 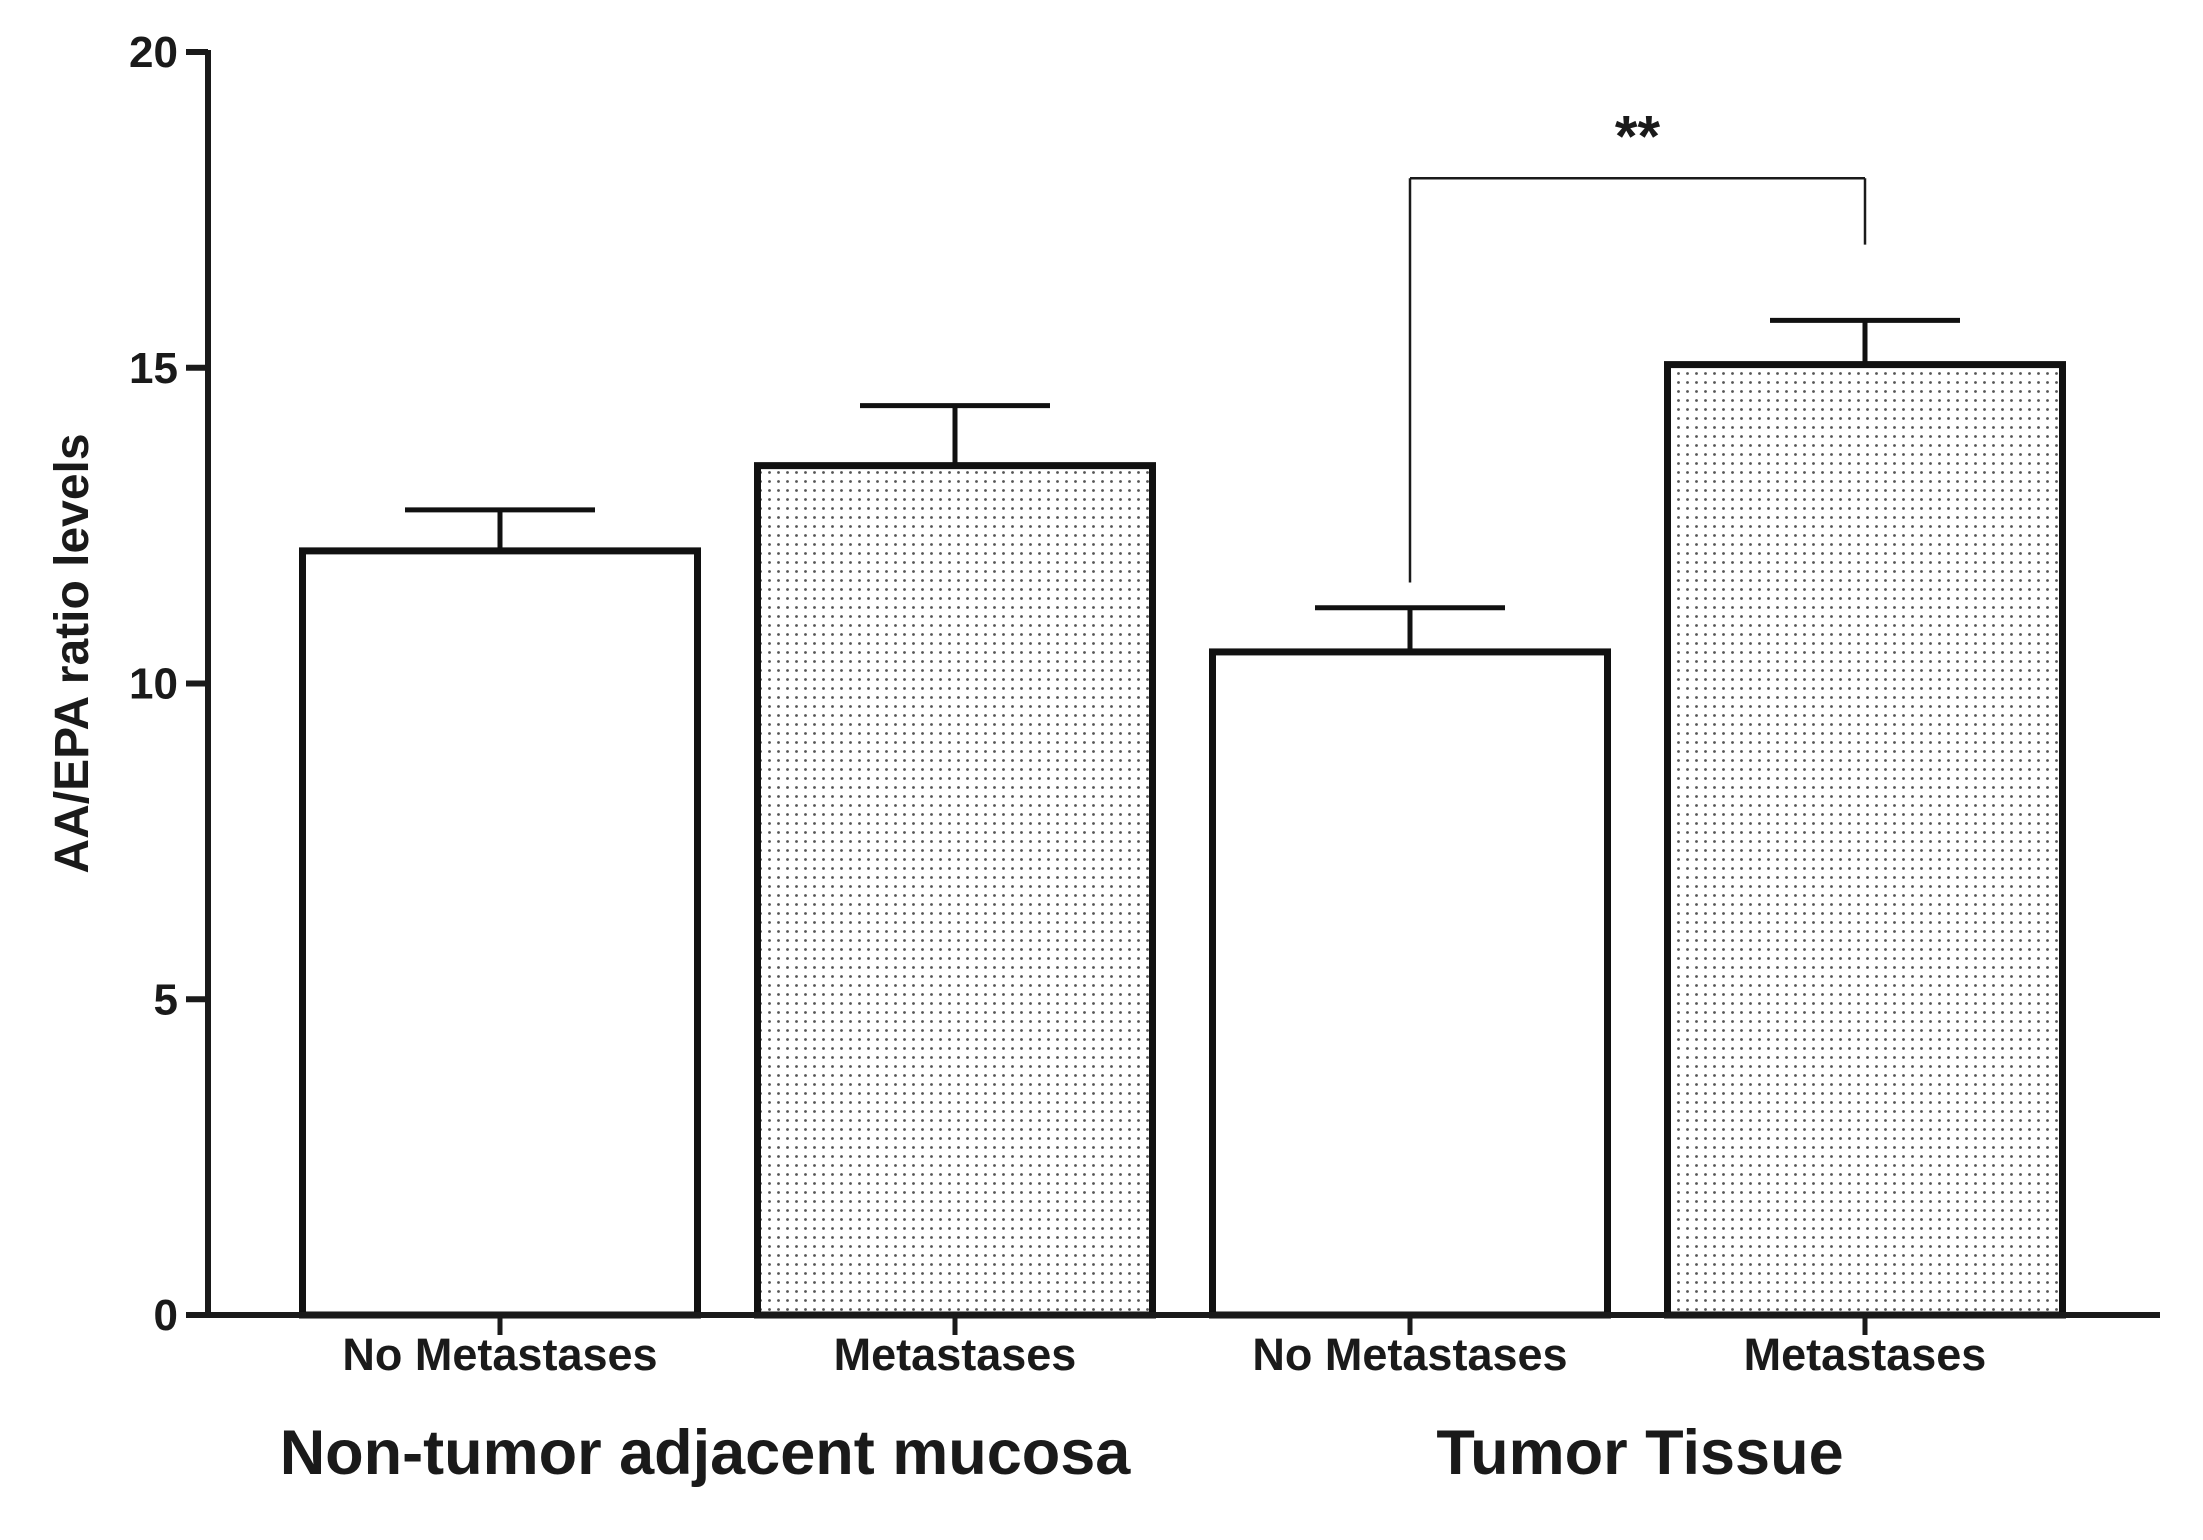 I want to click on y-tick-label-2: 10, so click(x=153, y=684).